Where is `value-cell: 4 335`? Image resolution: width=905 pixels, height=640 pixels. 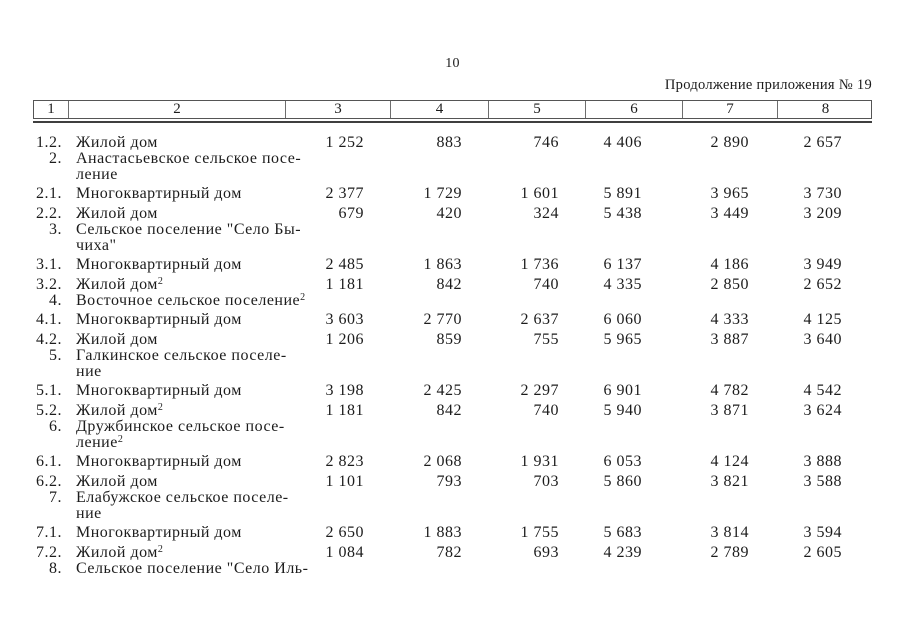 value-cell: 4 335 is located at coordinates (622, 284).